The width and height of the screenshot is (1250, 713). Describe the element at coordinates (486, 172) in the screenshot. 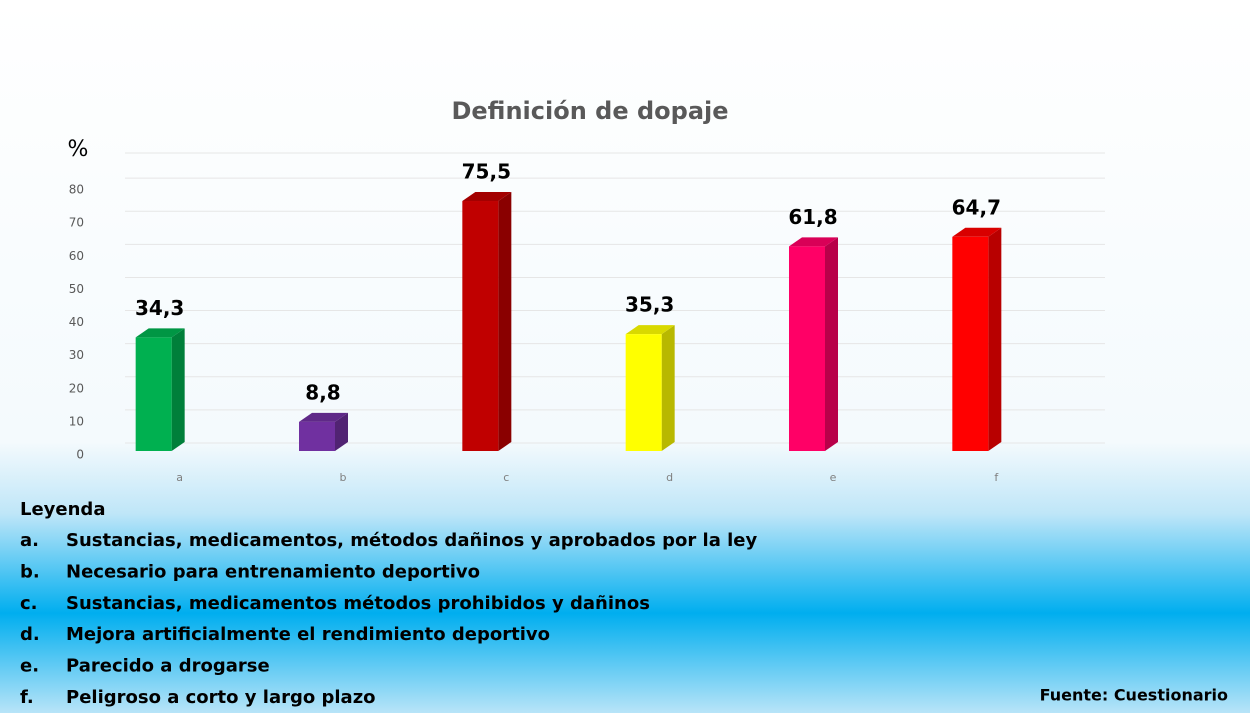

I see `data-label: 75,5` at that location.